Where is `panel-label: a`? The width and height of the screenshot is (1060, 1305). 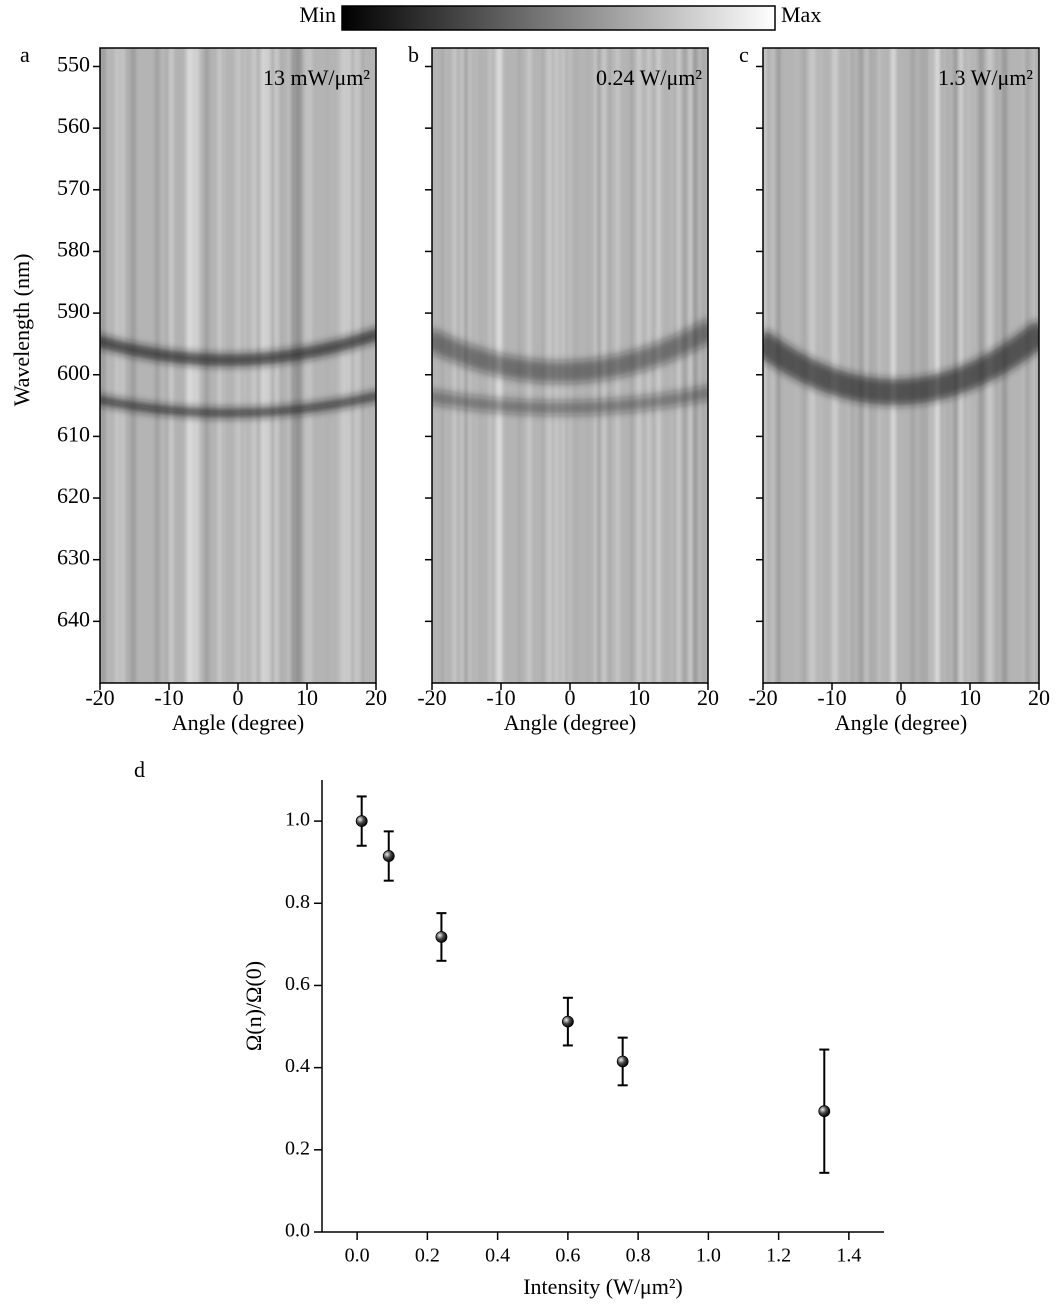 panel-label: a is located at coordinates (25, 54).